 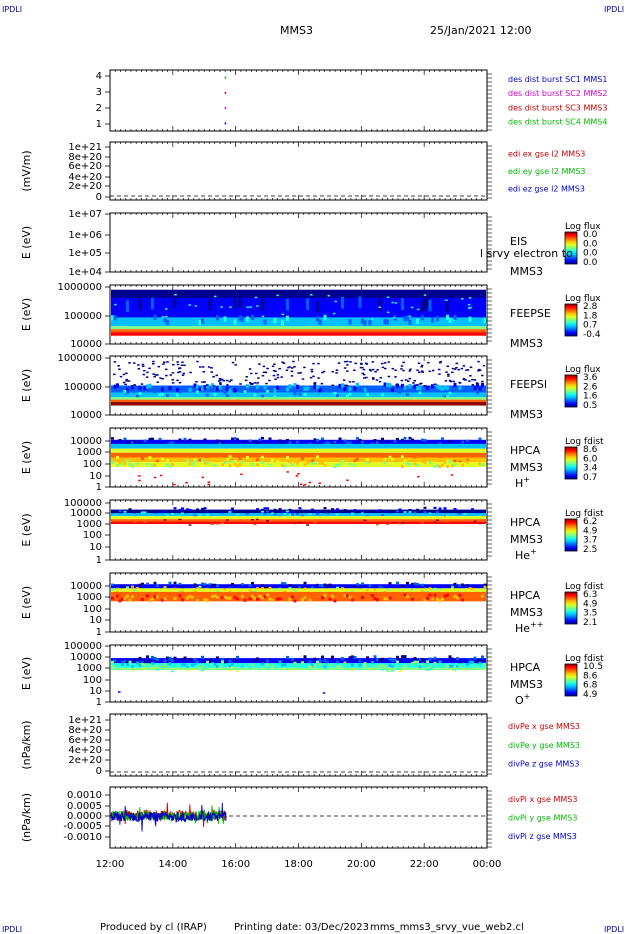 I want to click on divpe-panel-ytick-label: 1e+21, so click(x=85, y=720).